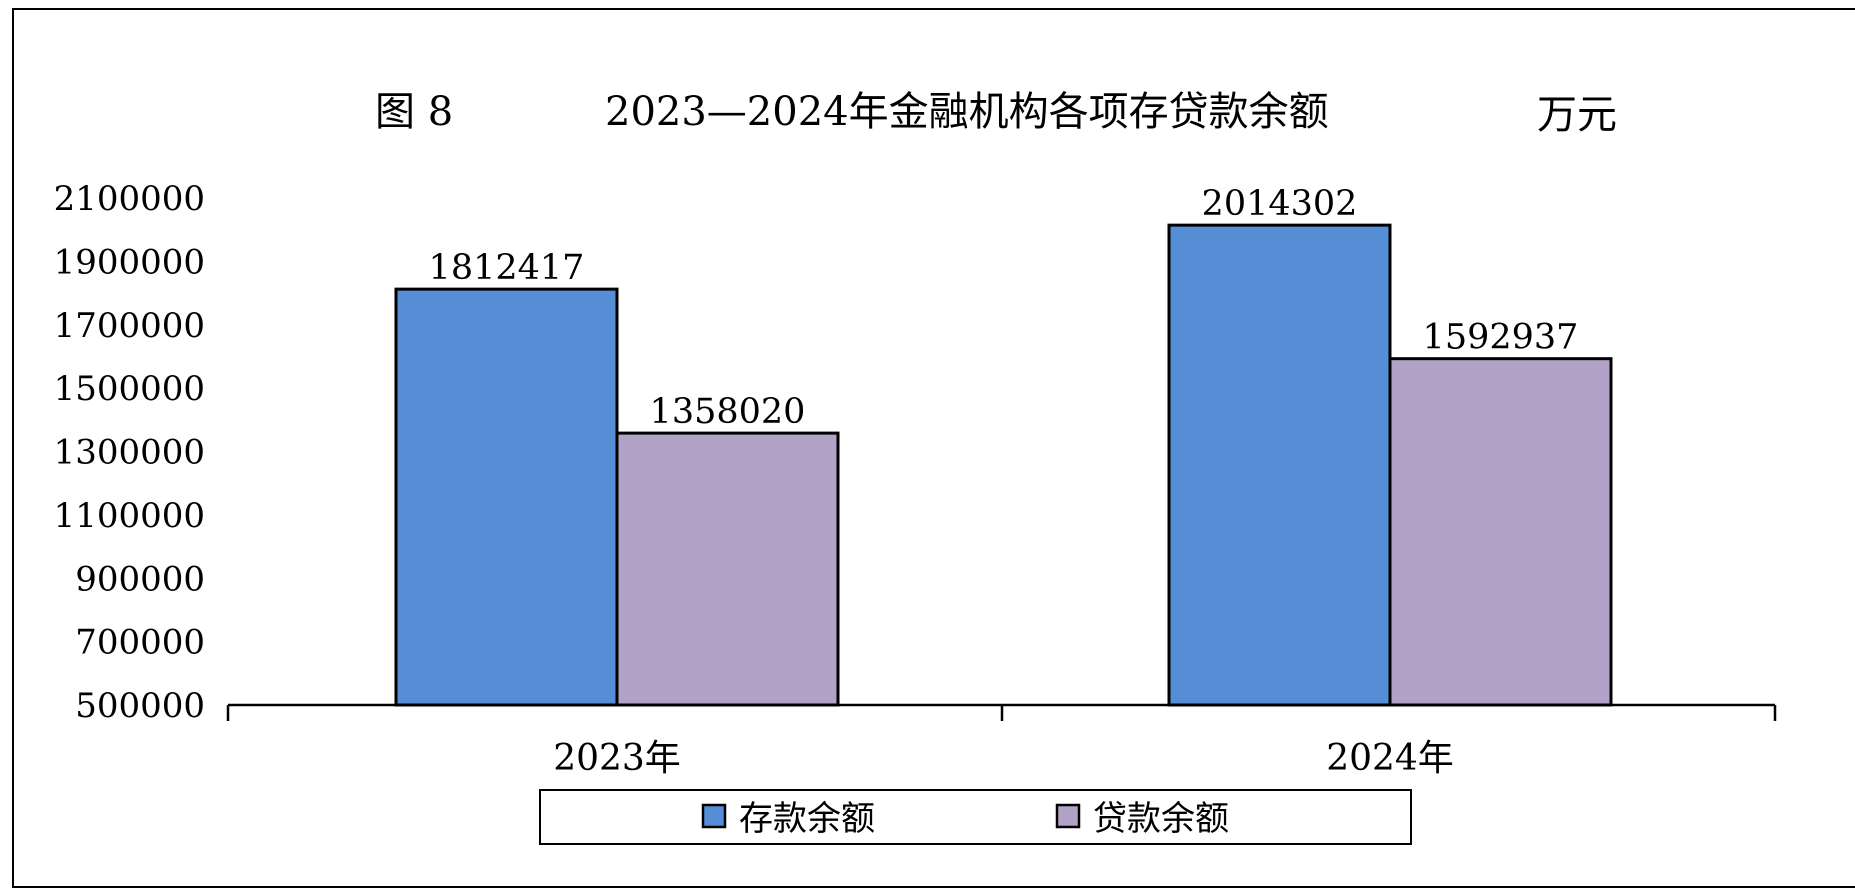  I want to click on x-tick-label: 2023年, so click(617, 758).